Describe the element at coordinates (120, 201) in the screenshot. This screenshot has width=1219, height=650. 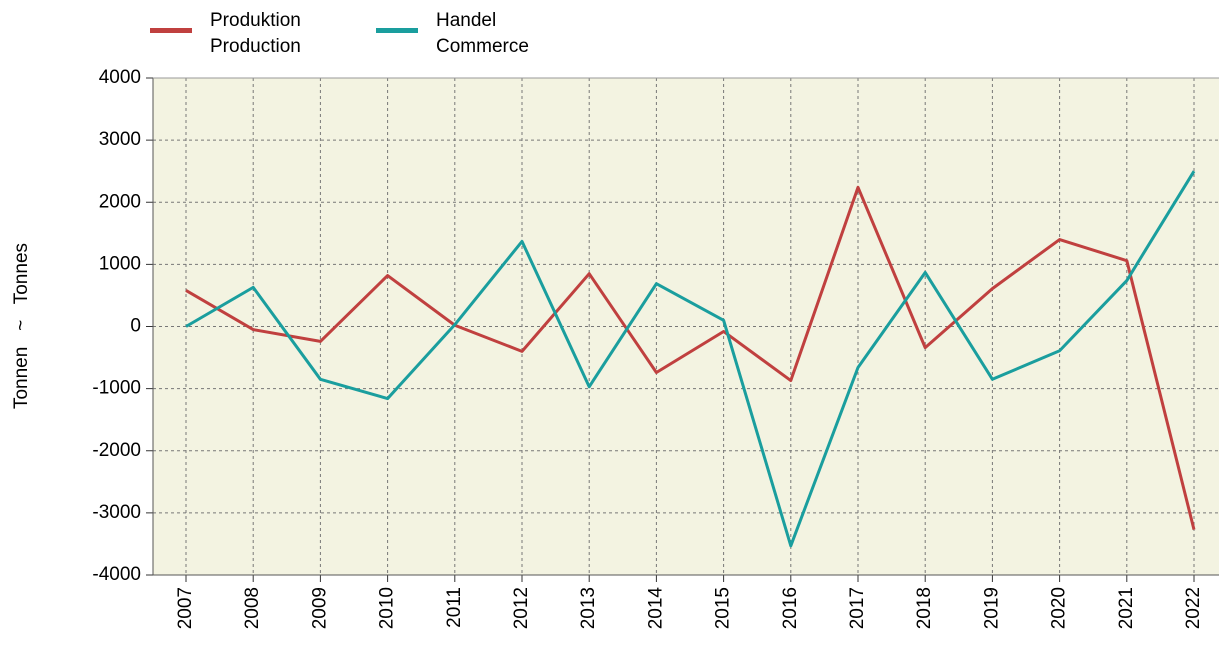
I see `y-tick-label: 2000` at that location.